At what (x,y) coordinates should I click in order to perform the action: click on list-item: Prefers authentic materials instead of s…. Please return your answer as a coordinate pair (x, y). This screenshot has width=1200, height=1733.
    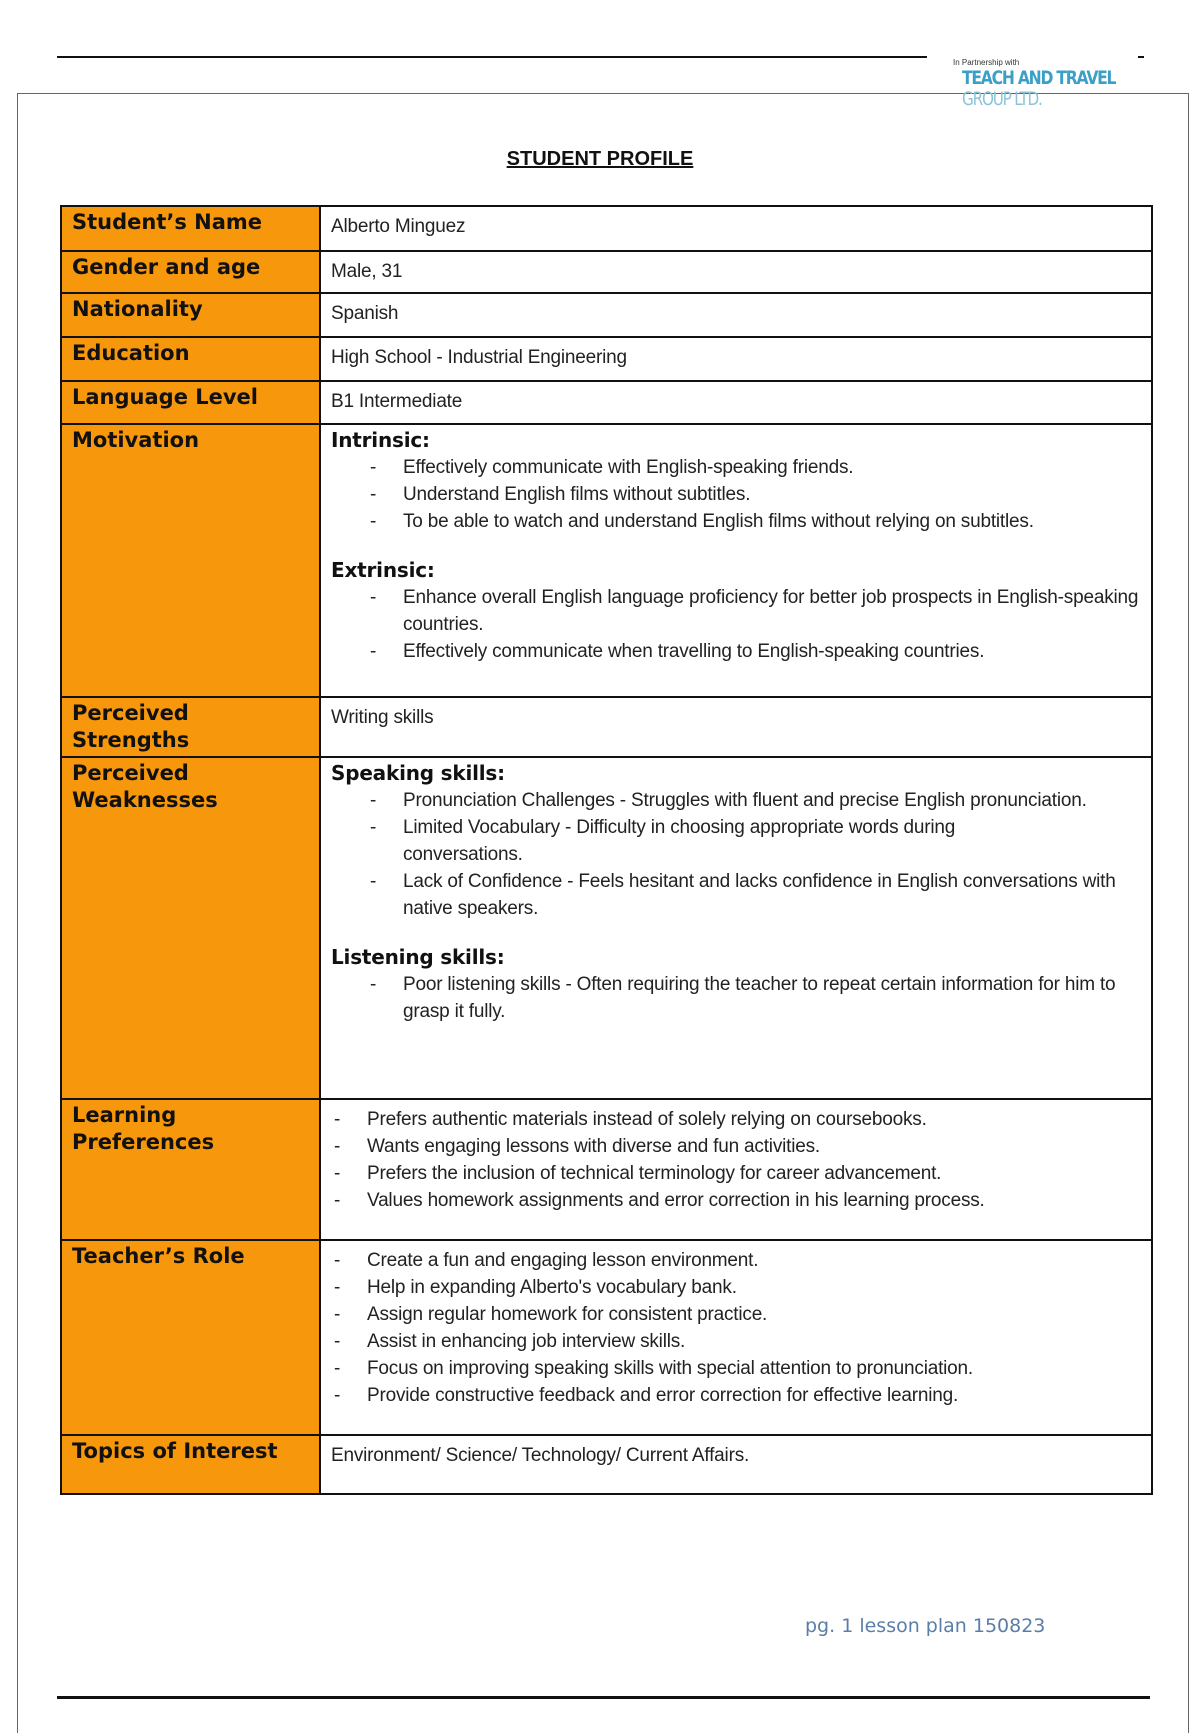
    Looking at the image, I should click on (736, 1119).